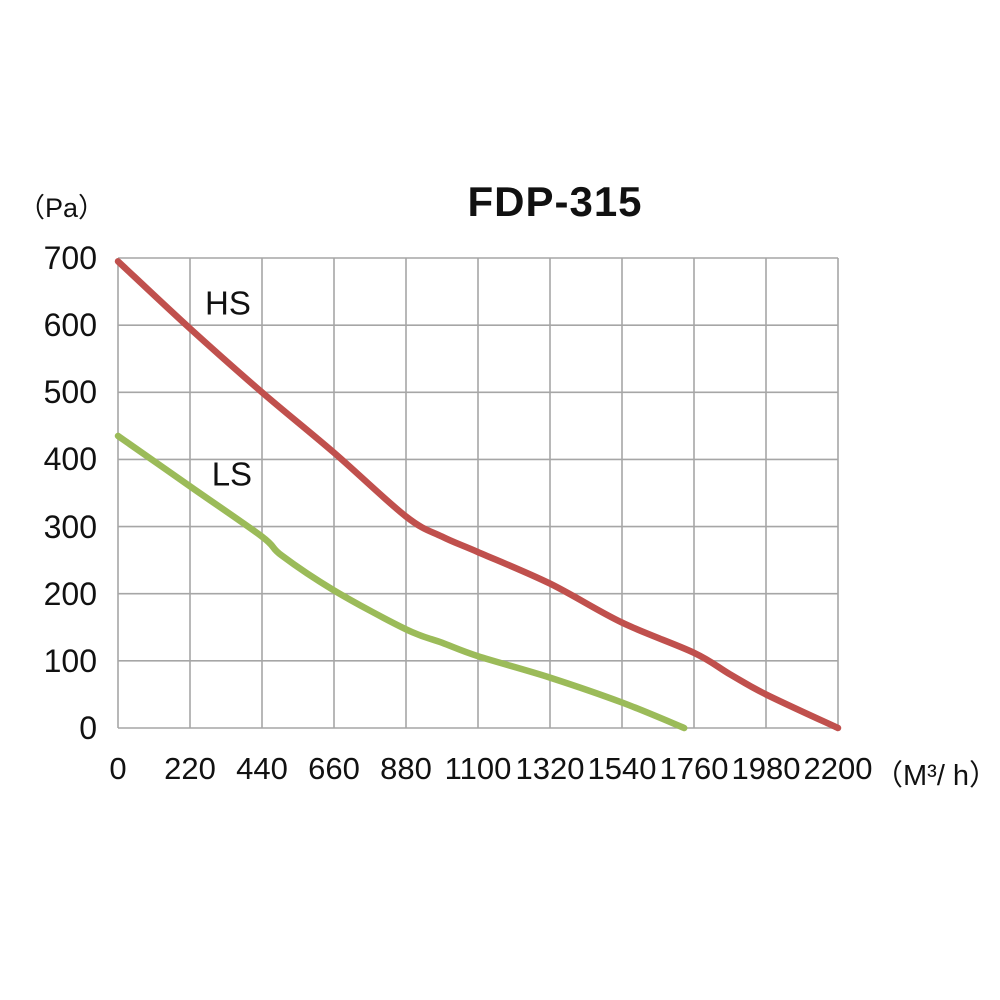 This screenshot has height=1000, width=1000. What do you see at coordinates (478, 768) in the screenshot?
I see `x-tick-label: 1100` at bounding box center [478, 768].